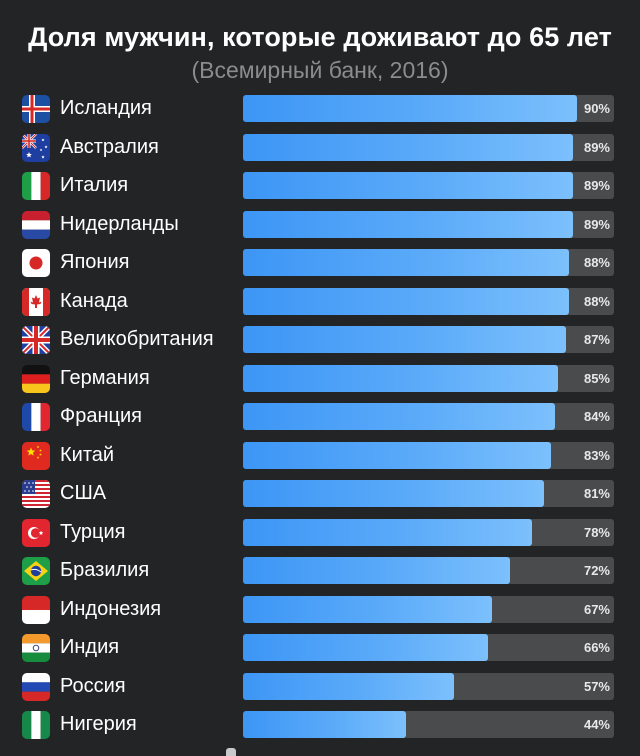 This screenshot has width=640, height=756. I want to click on bar-row: Япония 88%, so click(320, 263).